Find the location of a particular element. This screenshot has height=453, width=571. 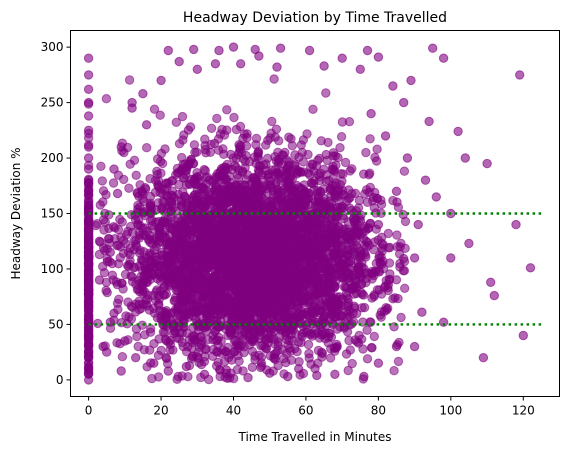

x-tick-label: 80 is located at coordinates (378, 411).